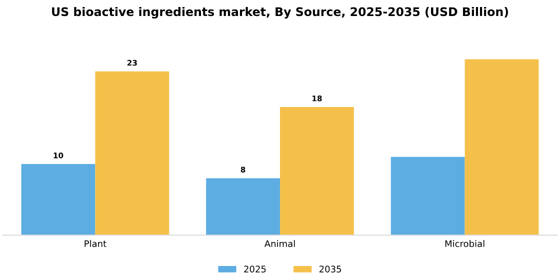 This screenshot has width=560, height=280. Describe the element at coordinates (330, 269) in the screenshot. I see `legend-label: 2035` at that location.